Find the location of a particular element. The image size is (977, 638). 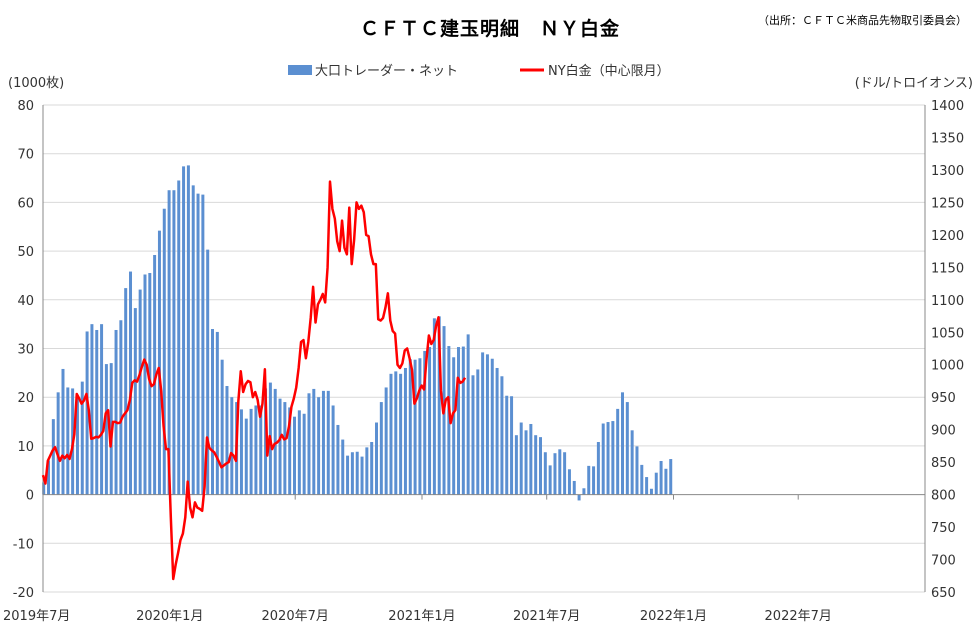

right-axis-unit: (ドル/トロイオンス) is located at coordinates (914, 83).